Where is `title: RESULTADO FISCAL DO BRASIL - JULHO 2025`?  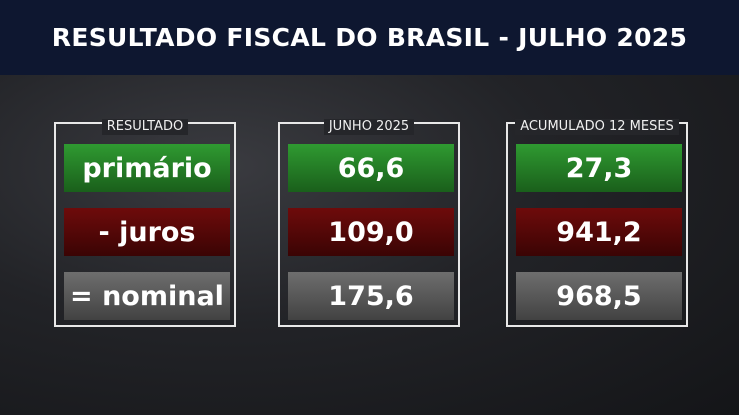 title: RESULTADO FISCAL DO BRASIL - JULHO 2025 is located at coordinates (369, 37).